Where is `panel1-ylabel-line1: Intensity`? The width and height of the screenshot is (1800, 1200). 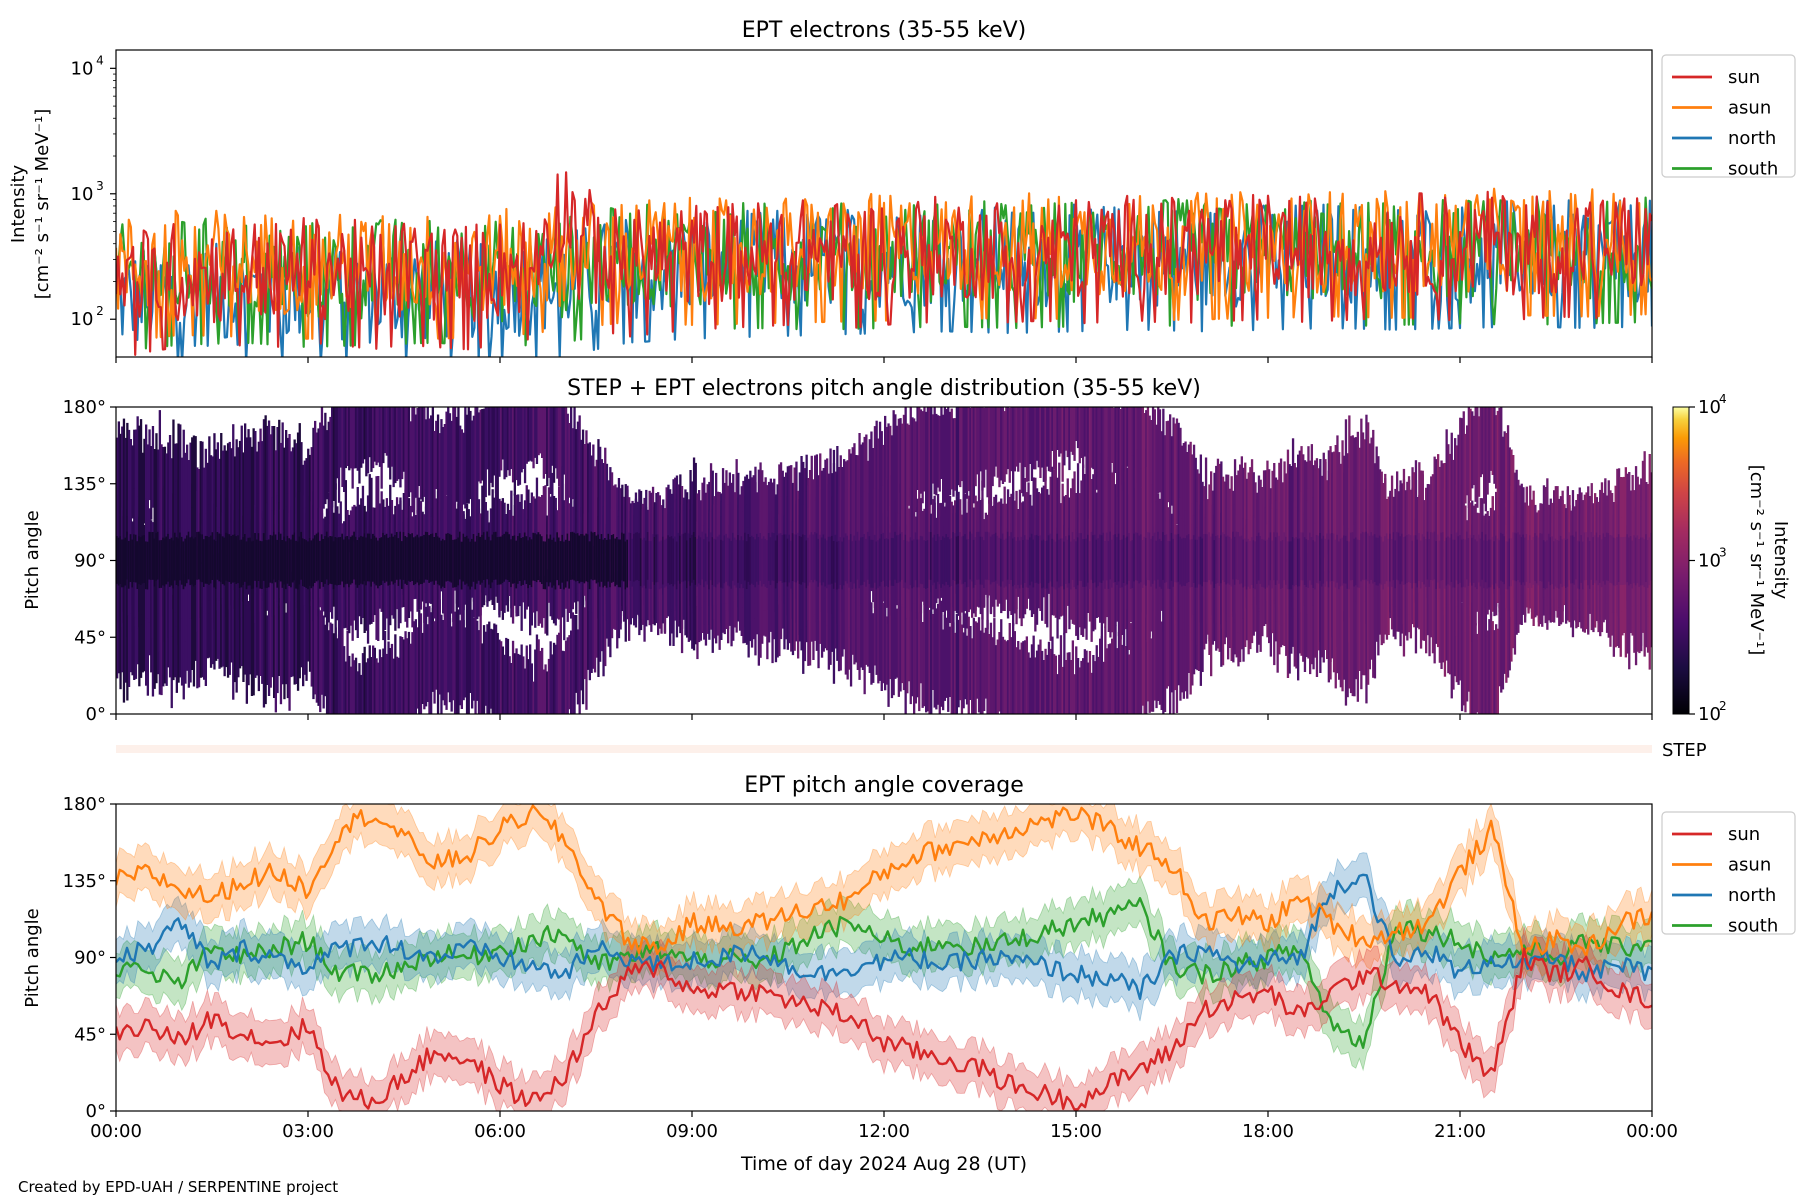 panel1-ylabel-line1: Intensity is located at coordinates (18, 203).